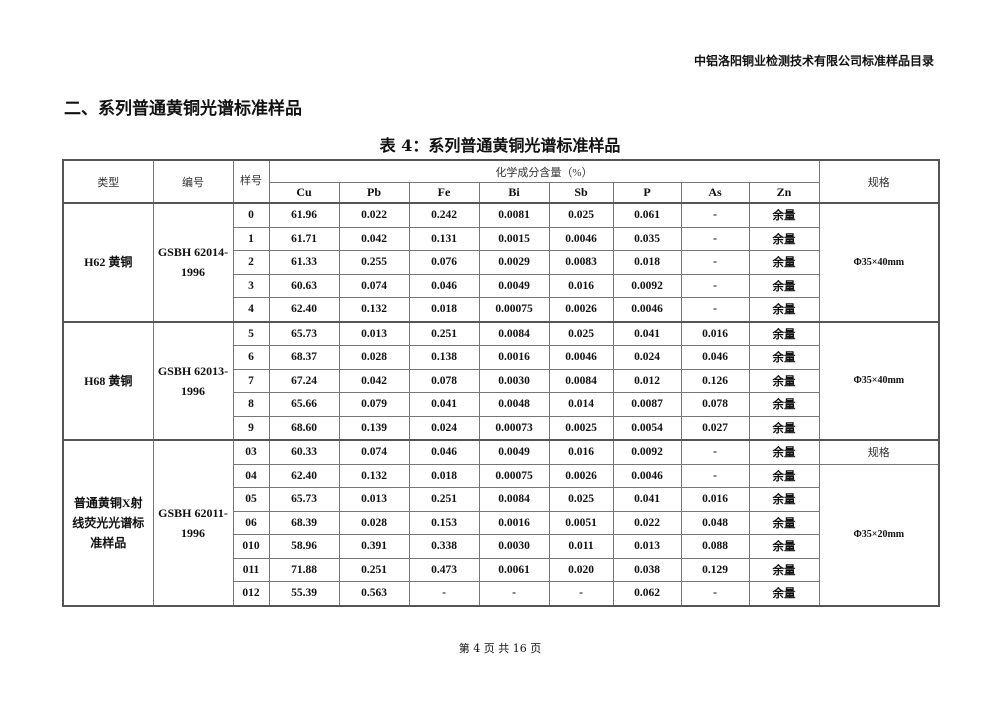  What do you see at coordinates (715, 569) in the screenshot?
I see `value-cell-as: 0.129` at bounding box center [715, 569].